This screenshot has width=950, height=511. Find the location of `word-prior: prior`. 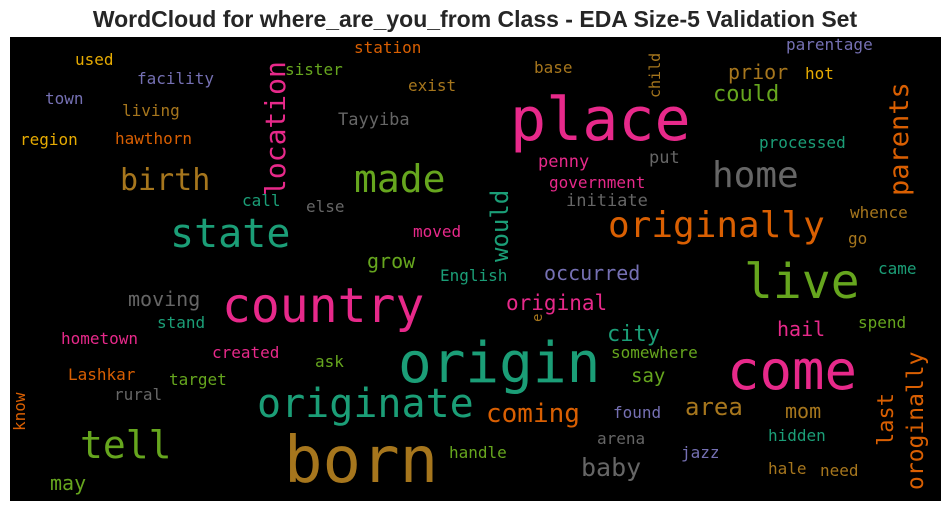

word-prior: prior is located at coordinates (758, 72).